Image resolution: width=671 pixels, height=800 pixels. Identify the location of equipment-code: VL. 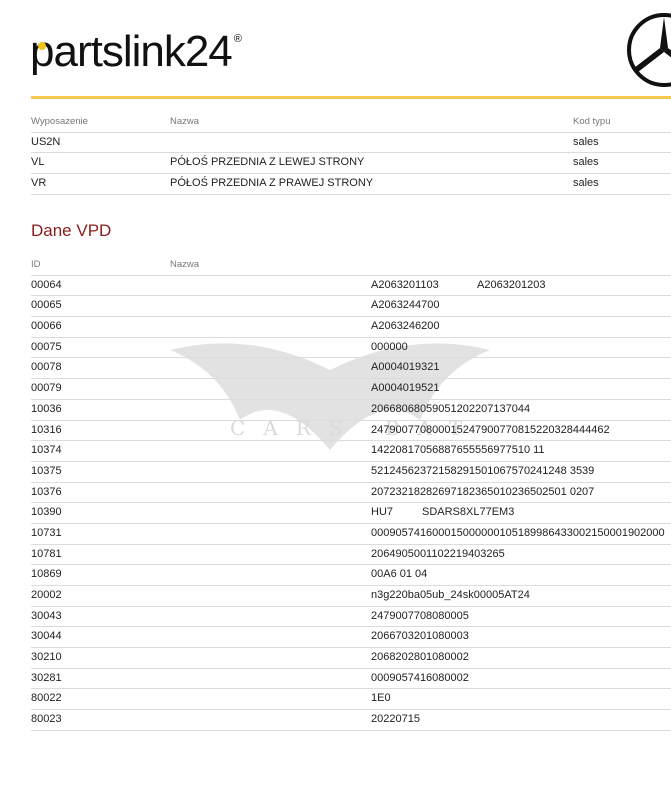
(38, 162).